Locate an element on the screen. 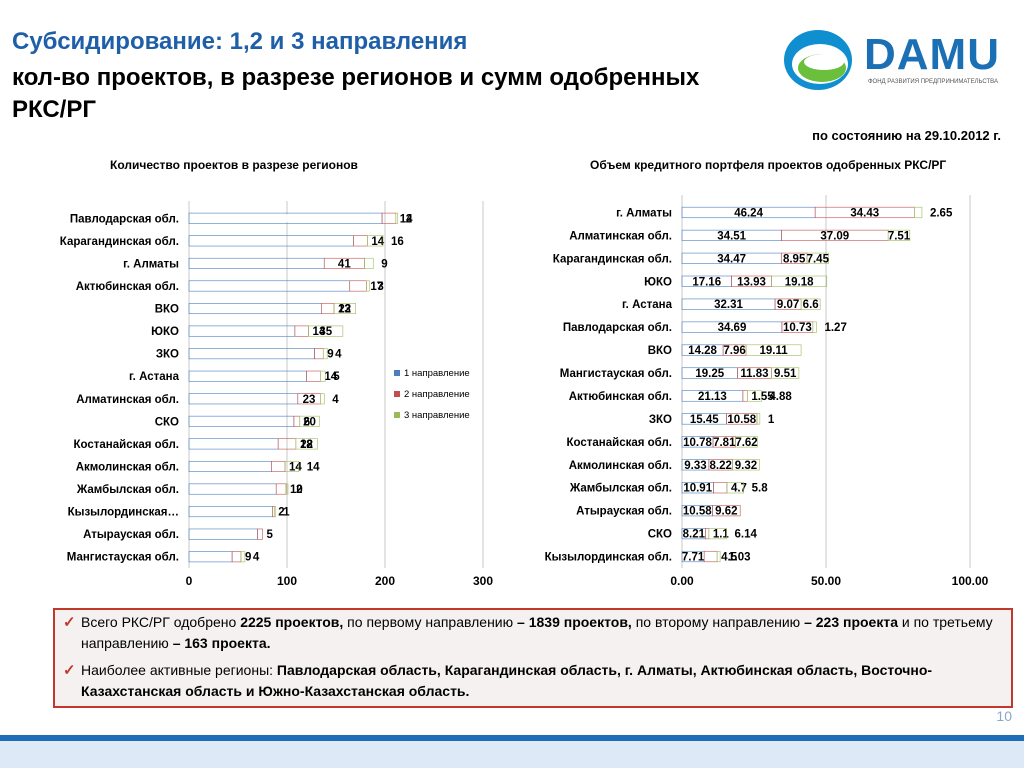 The width and height of the screenshot is (1024, 768). c1-data-label: 135 is located at coordinates (256, 310).